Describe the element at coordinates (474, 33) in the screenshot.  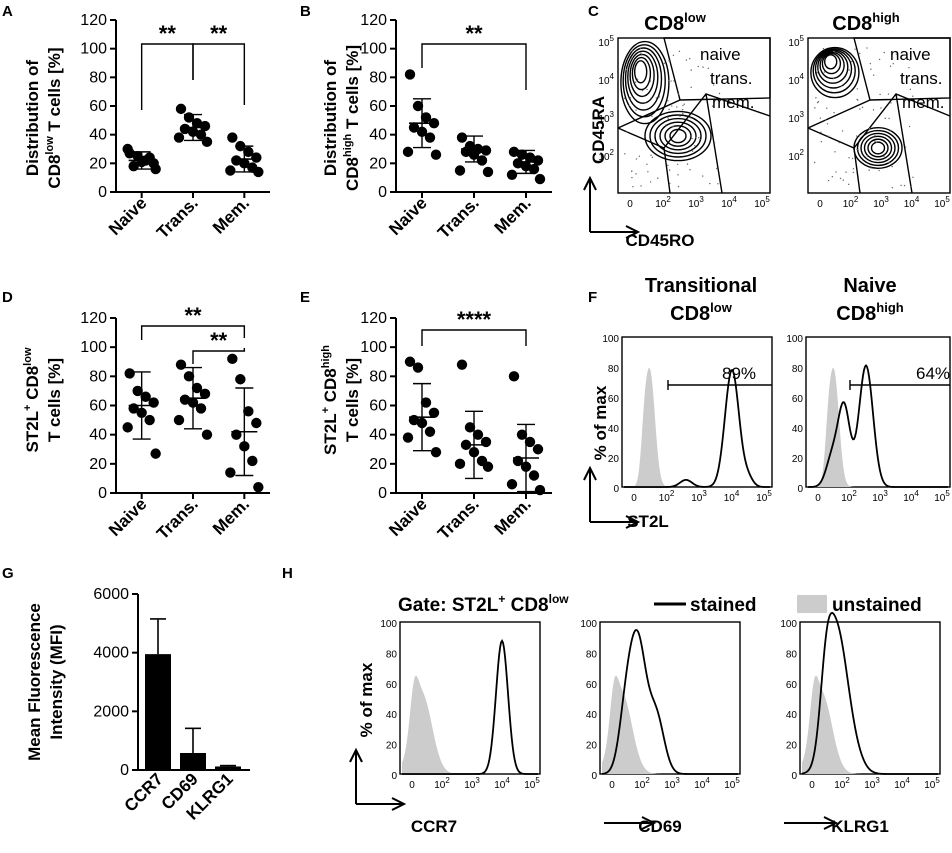
I see `significance-label: **` at that location.